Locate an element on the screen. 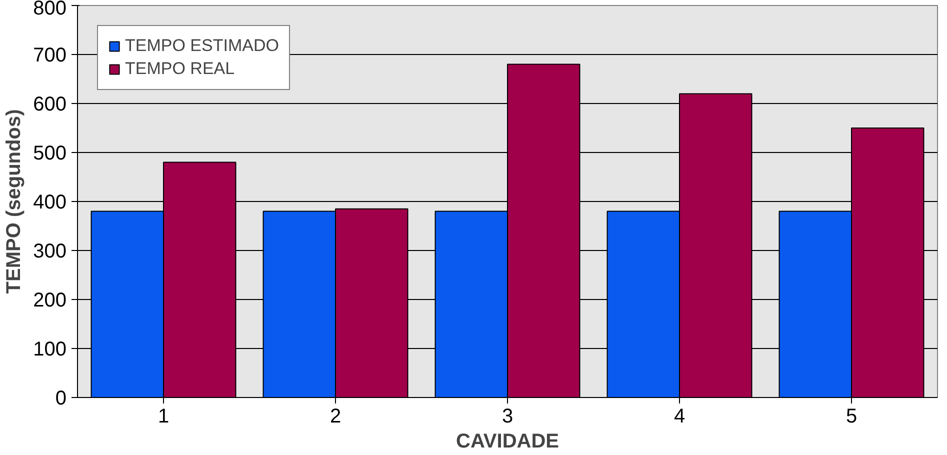  y-tick-label: 500 is located at coordinates (50, 153).